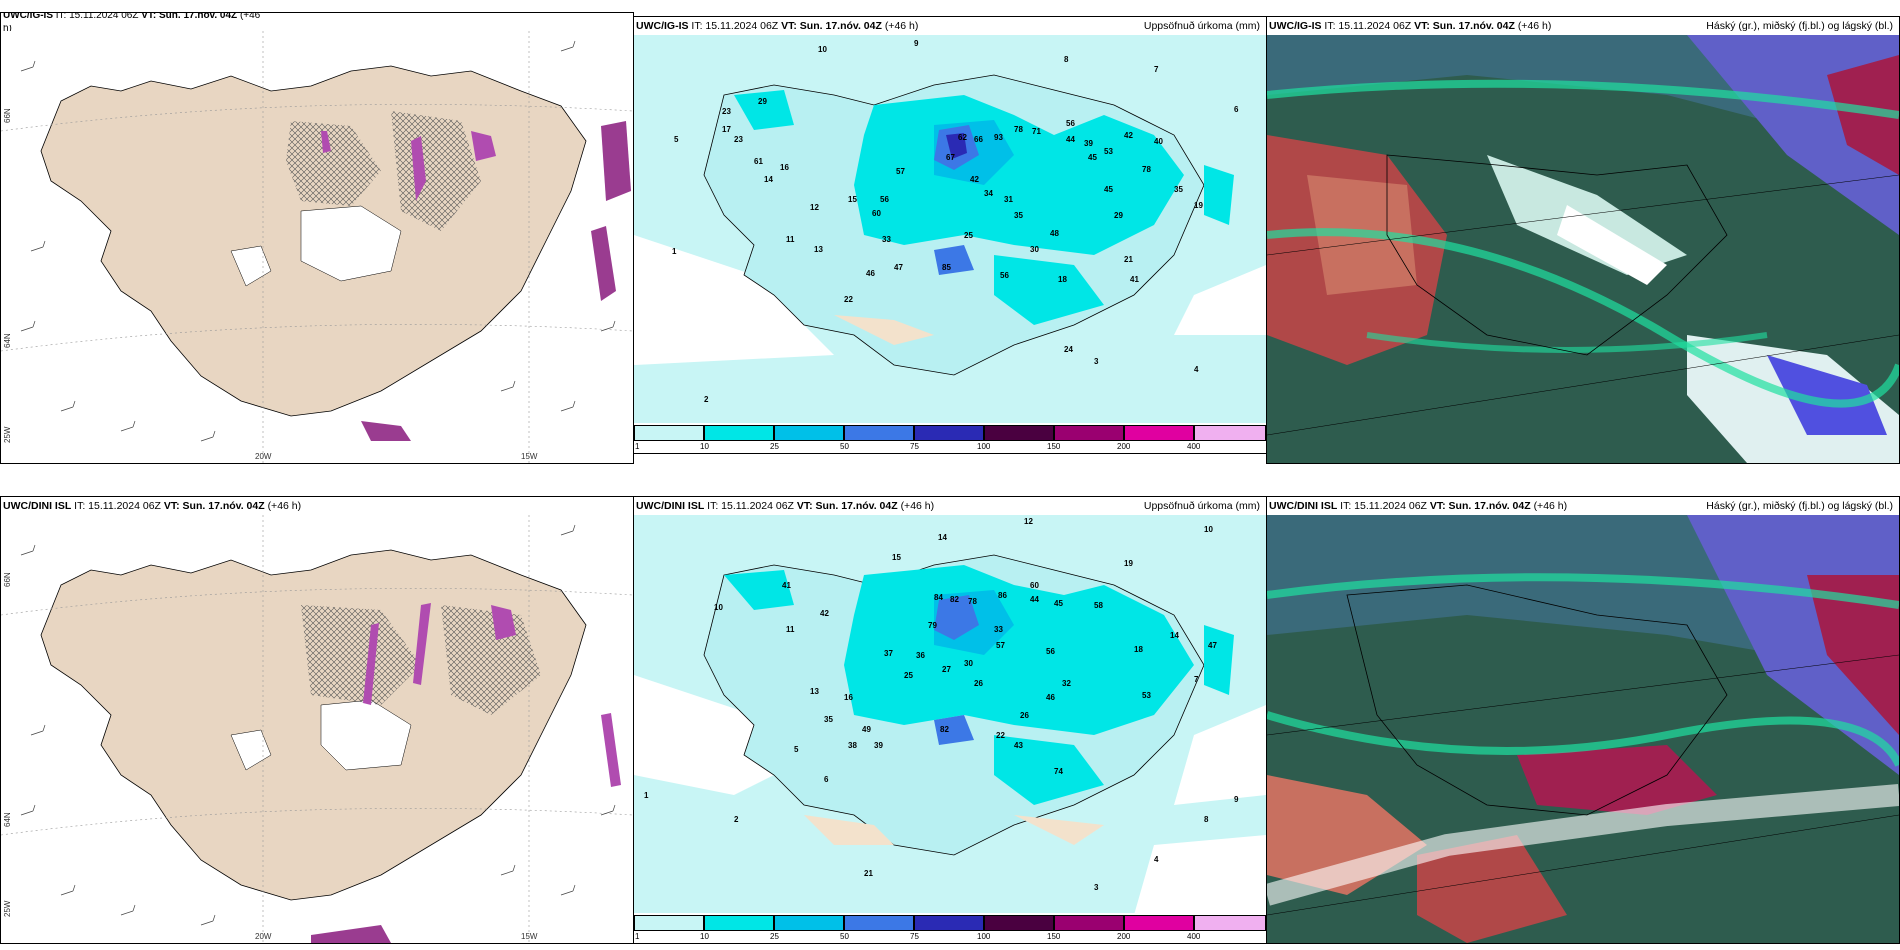  What do you see at coordinates (1201, 26) in the screenshot?
I see `field-title: Uppsöfnuð úrkoma (mm)` at bounding box center [1201, 26].